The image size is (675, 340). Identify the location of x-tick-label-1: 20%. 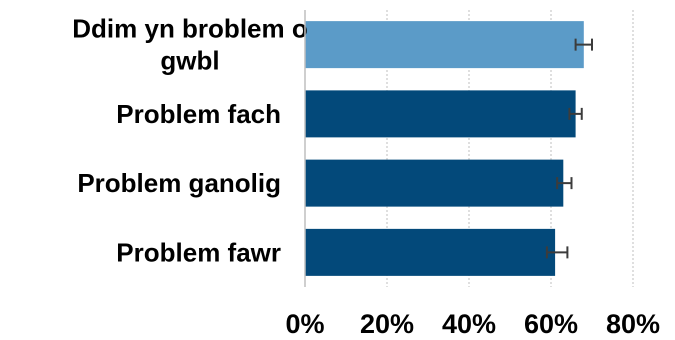
(387, 324).